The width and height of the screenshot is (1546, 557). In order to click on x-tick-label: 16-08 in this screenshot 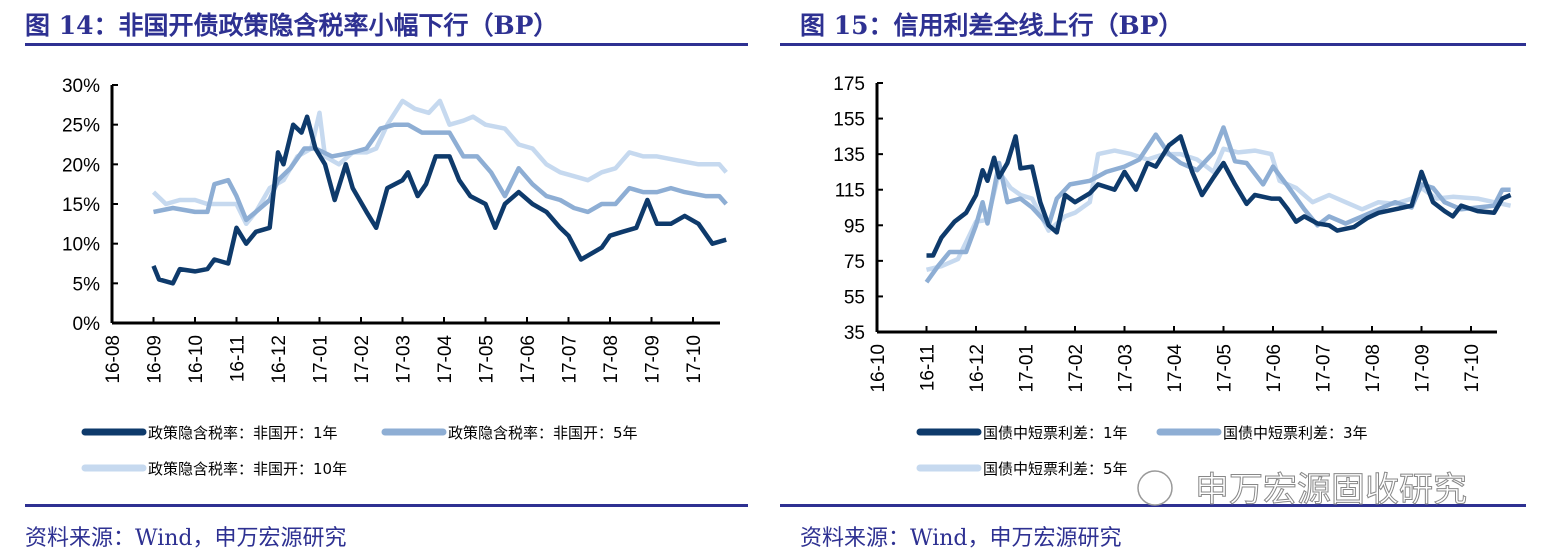, I will do `click(113, 359)`.